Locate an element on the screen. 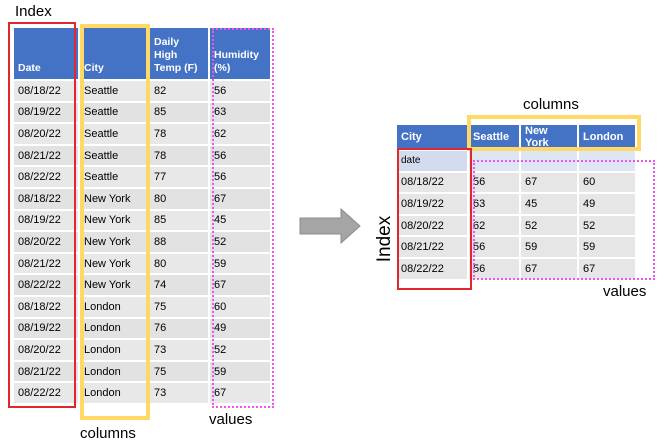  source-row: 08/21/22 New York 80 59 is located at coordinates (142, 263).